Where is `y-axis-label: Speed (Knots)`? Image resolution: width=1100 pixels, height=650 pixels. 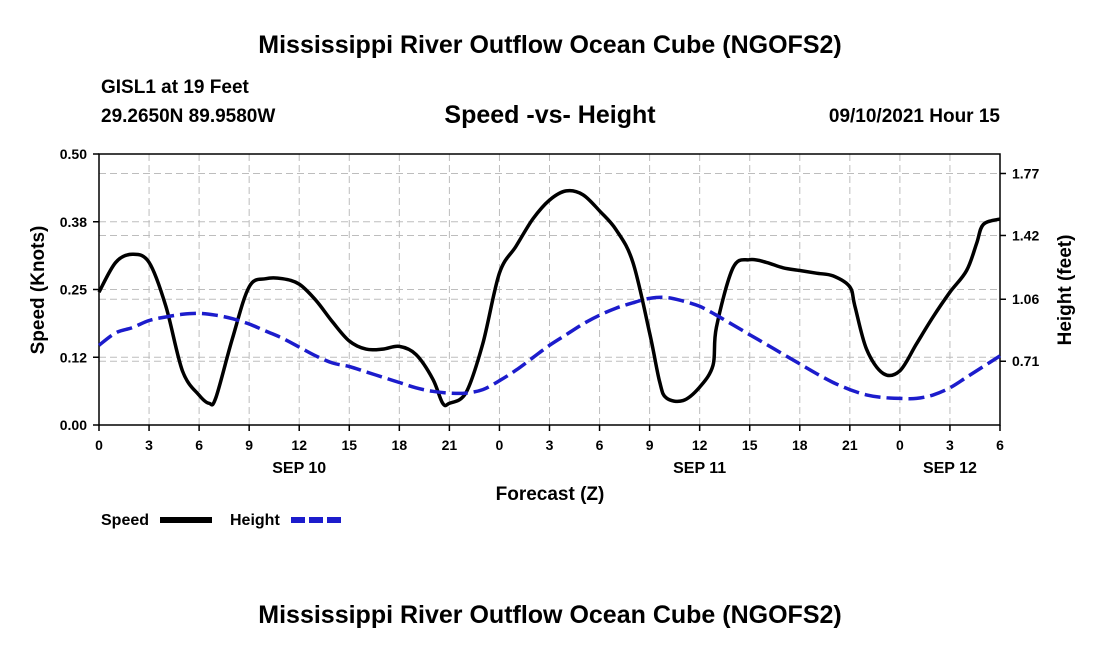
y-axis-label: Speed (Knots) is located at coordinates (38, 290).